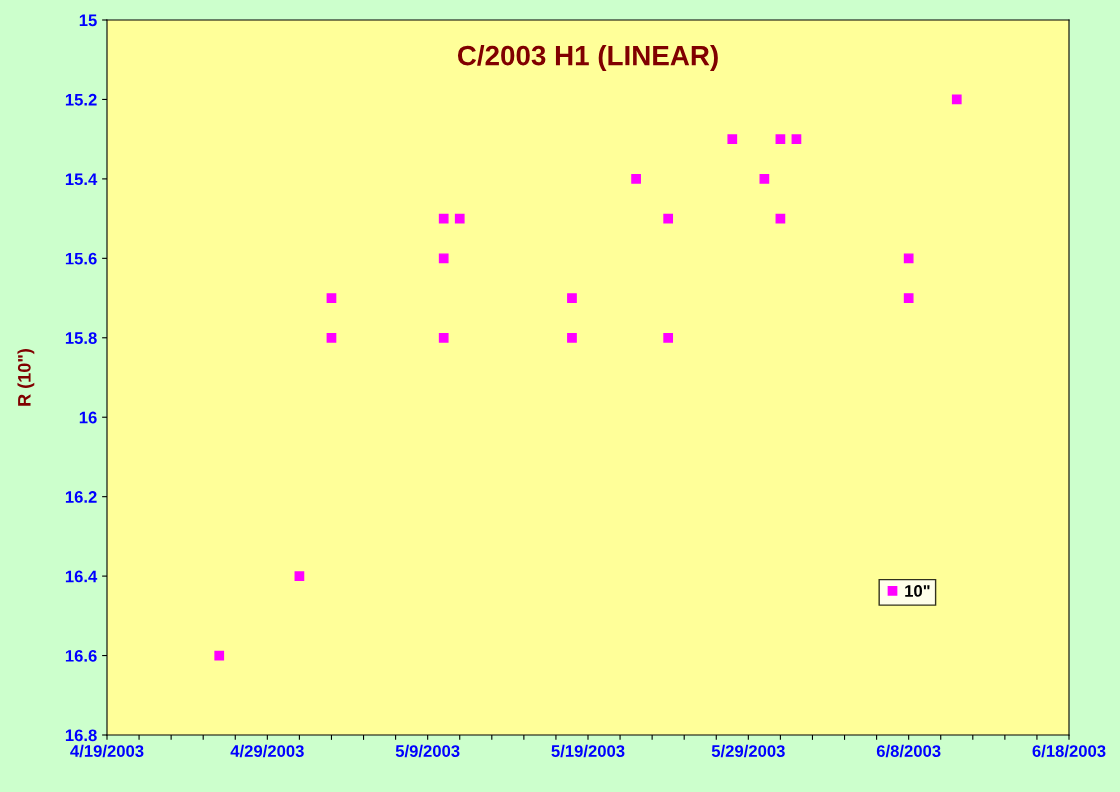 Image resolution: width=1120 pixels, height=792 pixels. I want to click on x-tick-label: 5/9/2003, so click(427, 751).